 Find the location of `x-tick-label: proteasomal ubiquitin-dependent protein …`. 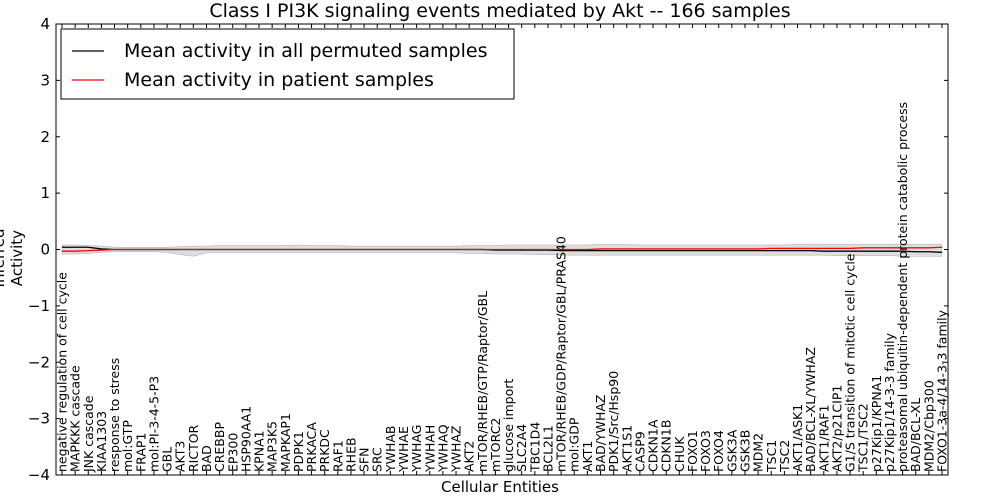

x-tick-label: proteasomal ubiquitin-dependent protein … is located at coordinates (902, 287).